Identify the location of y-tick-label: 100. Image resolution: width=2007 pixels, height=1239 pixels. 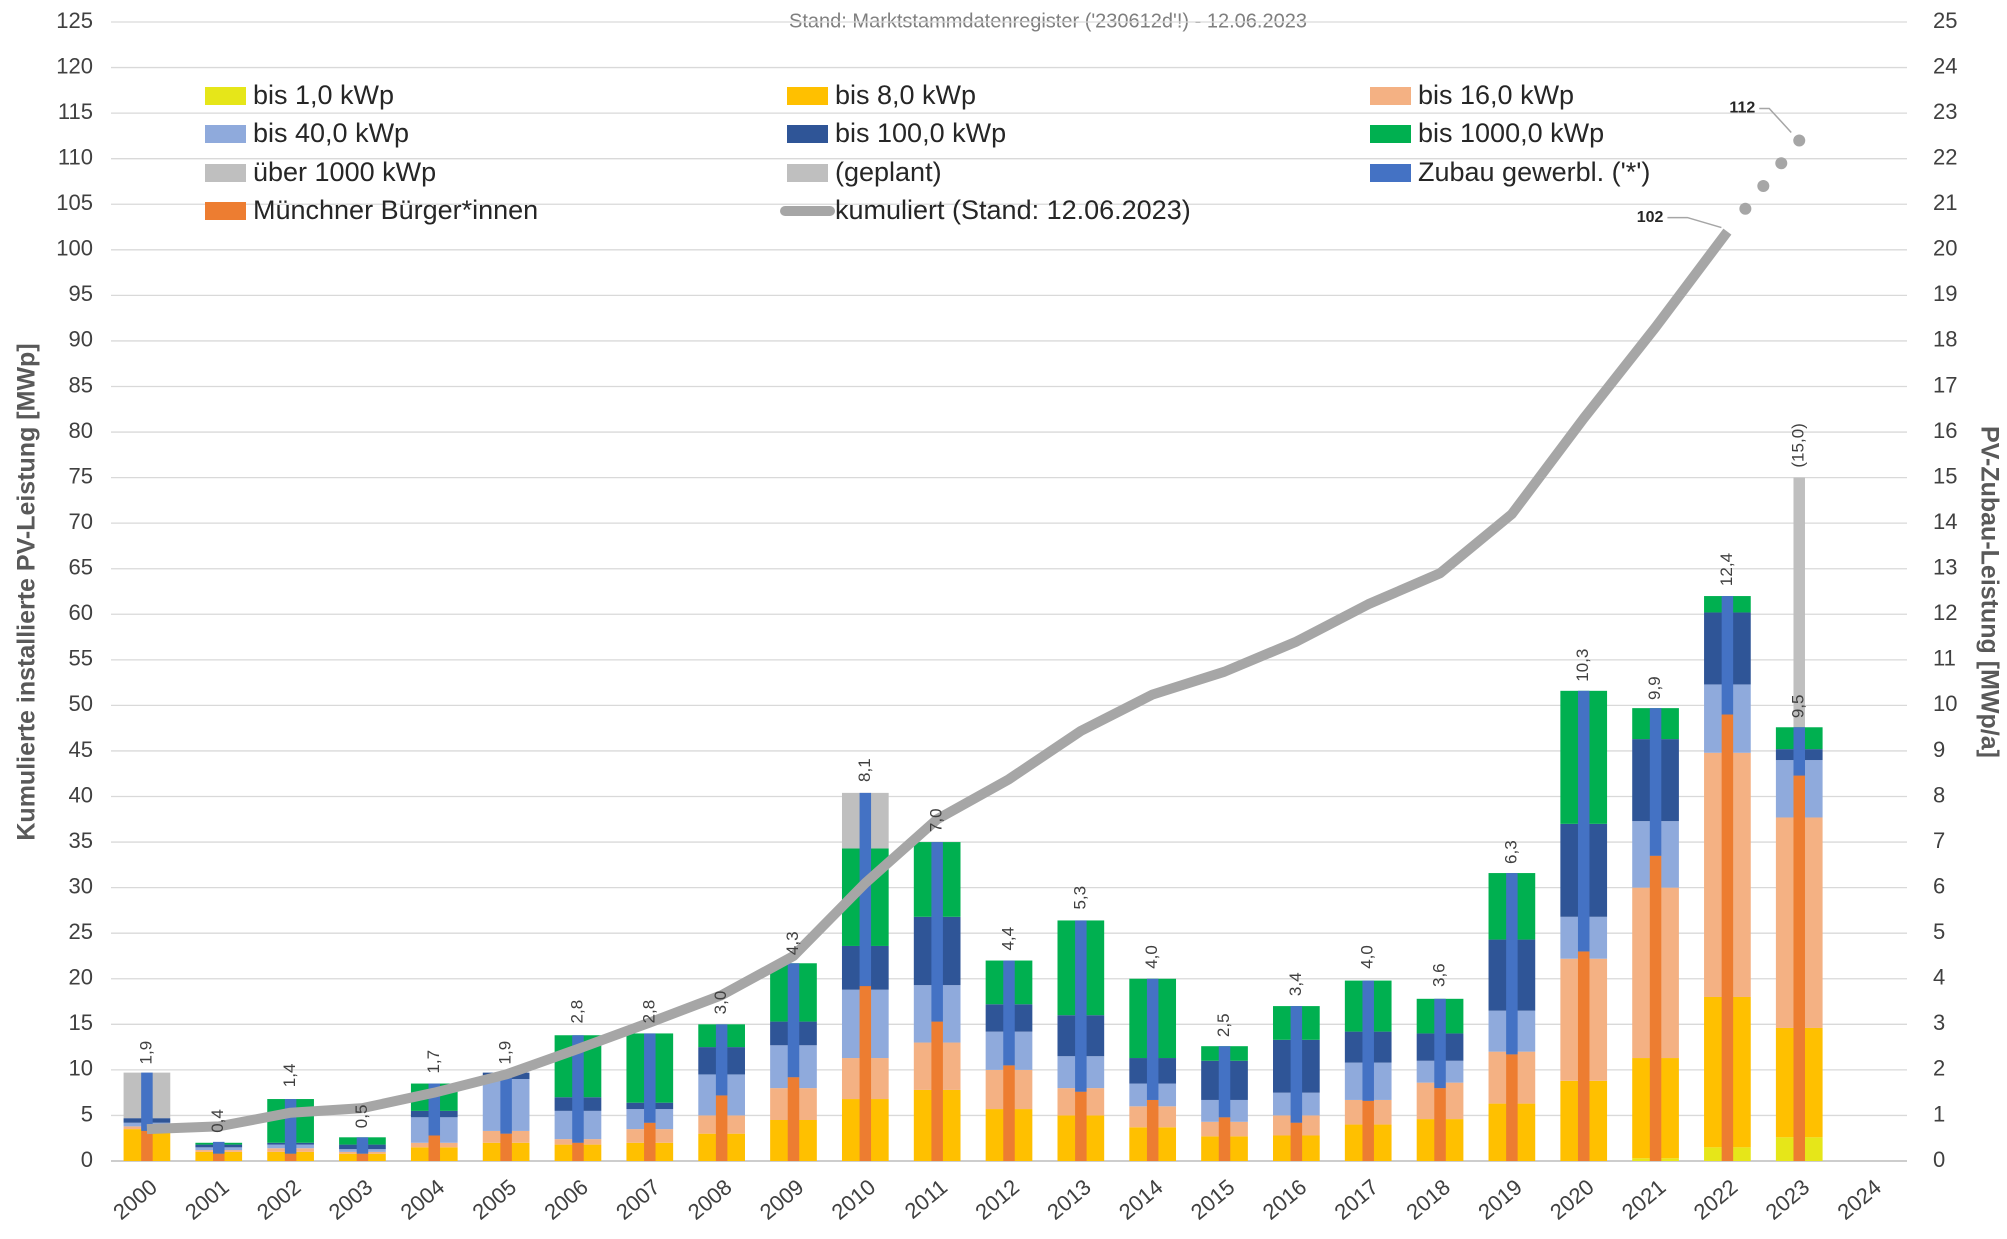
(74, 248).